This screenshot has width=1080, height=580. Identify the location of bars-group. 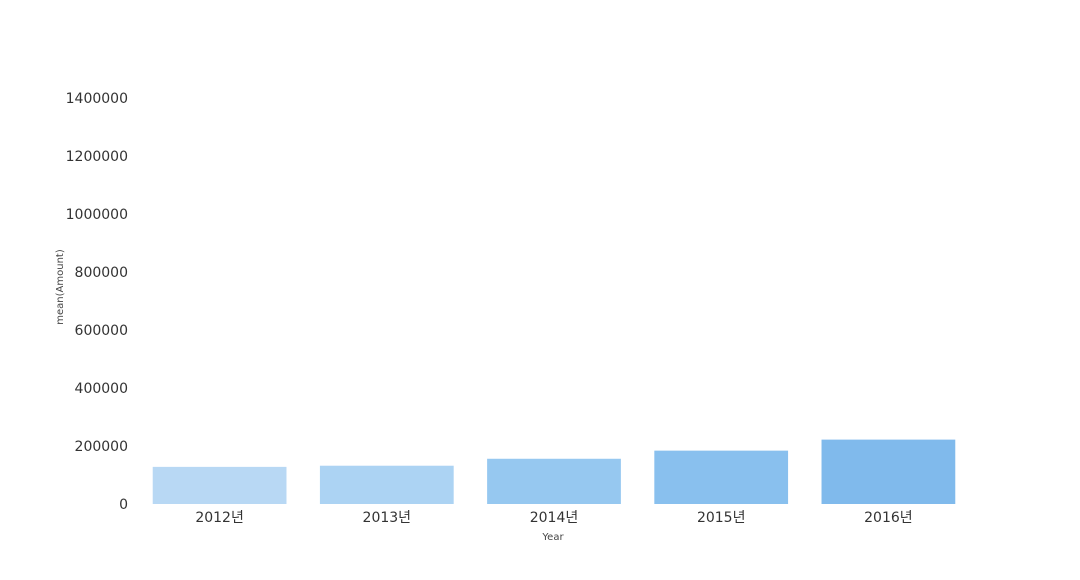
(554, 471).